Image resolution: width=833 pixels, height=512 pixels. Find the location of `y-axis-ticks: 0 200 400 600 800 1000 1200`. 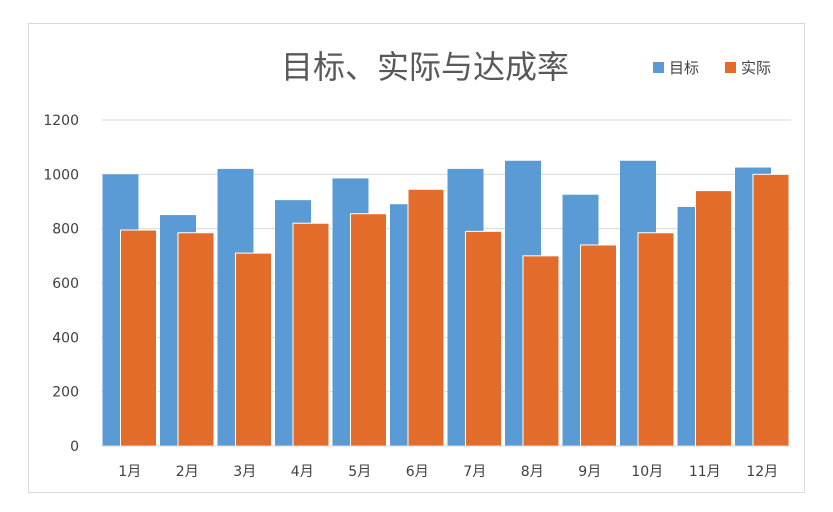

y-axis-ticks: 0 200 400 600 800 1000 1200 is located at coordinates (61, 284).